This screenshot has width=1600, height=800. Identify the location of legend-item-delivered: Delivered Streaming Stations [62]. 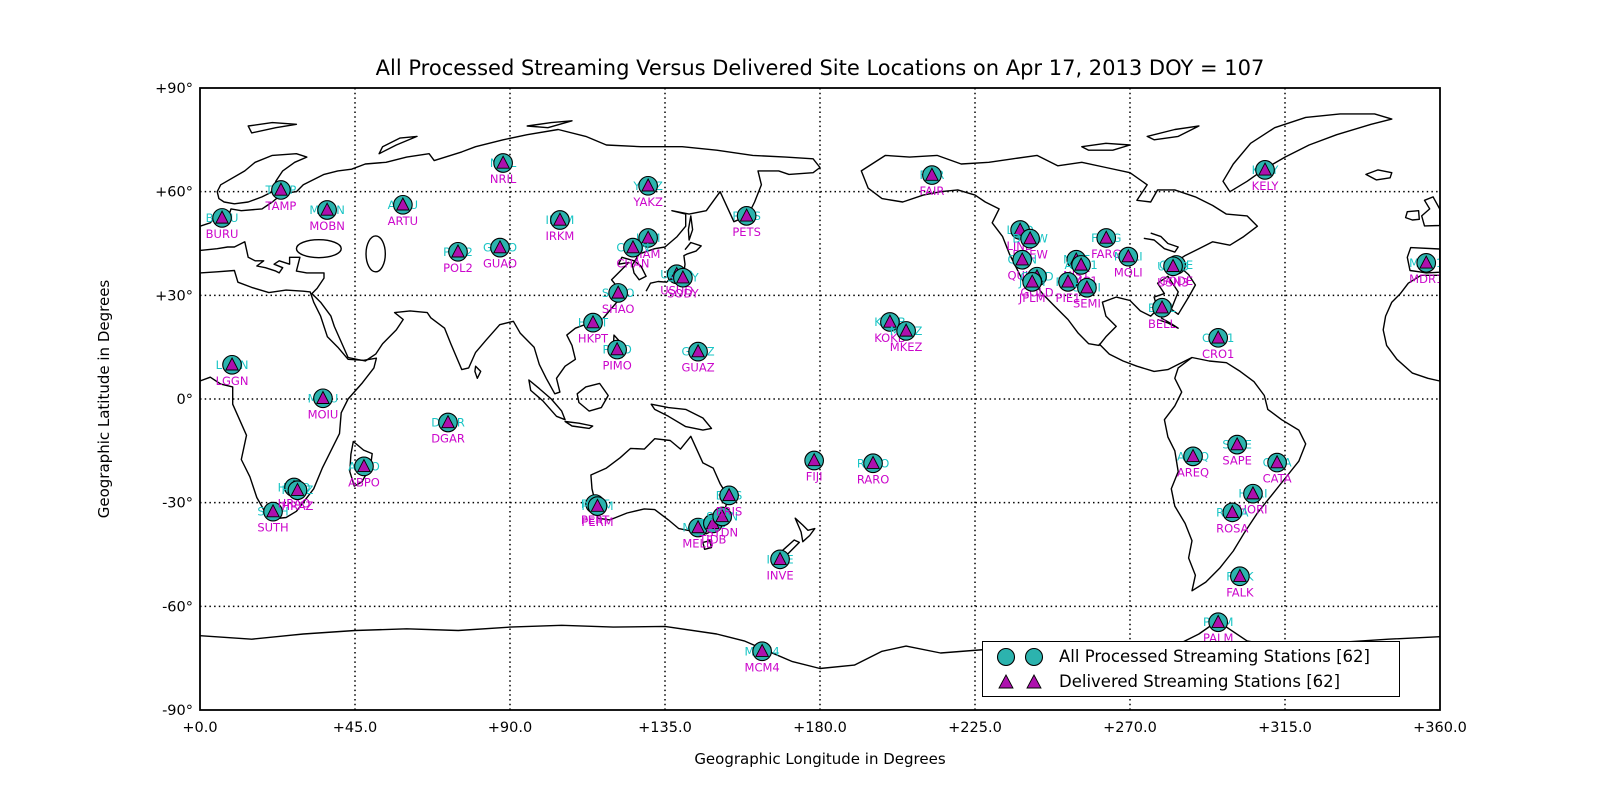
(1193, 682).